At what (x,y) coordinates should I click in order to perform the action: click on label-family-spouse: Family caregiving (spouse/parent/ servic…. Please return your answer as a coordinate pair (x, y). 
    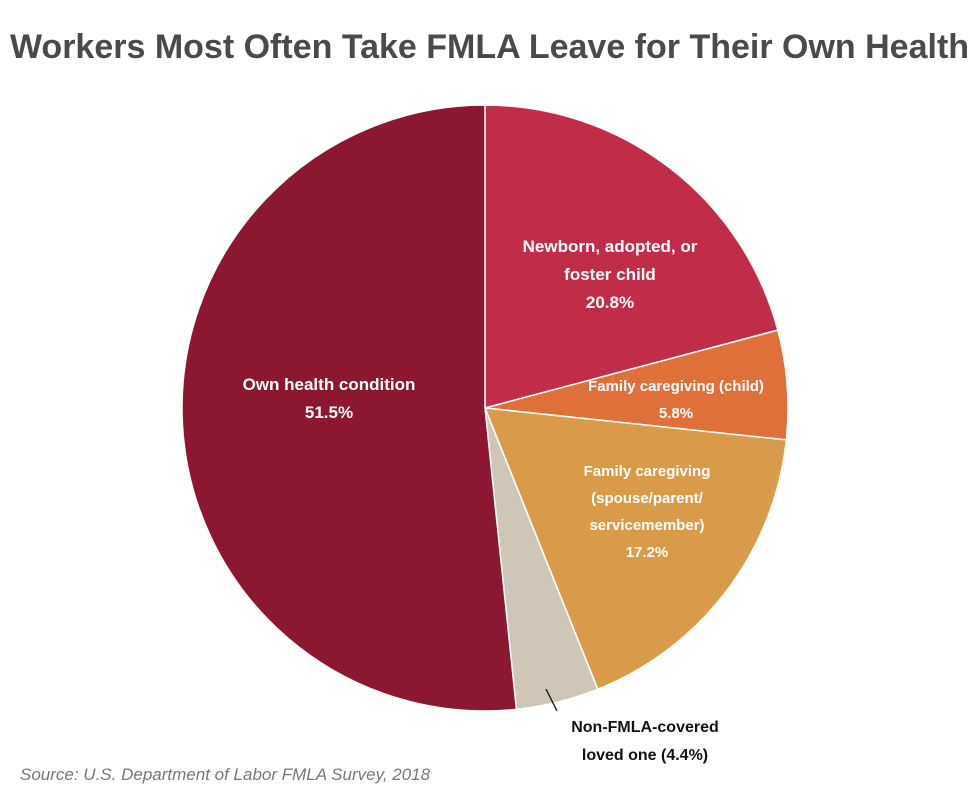
    Looking at the image, I should click on (647, 512).